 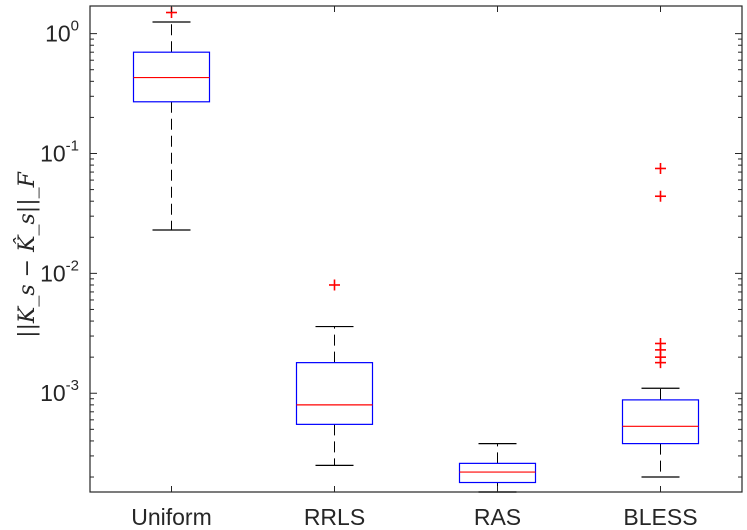 I want to click on box-group-ras, so click(x=497, y=468).